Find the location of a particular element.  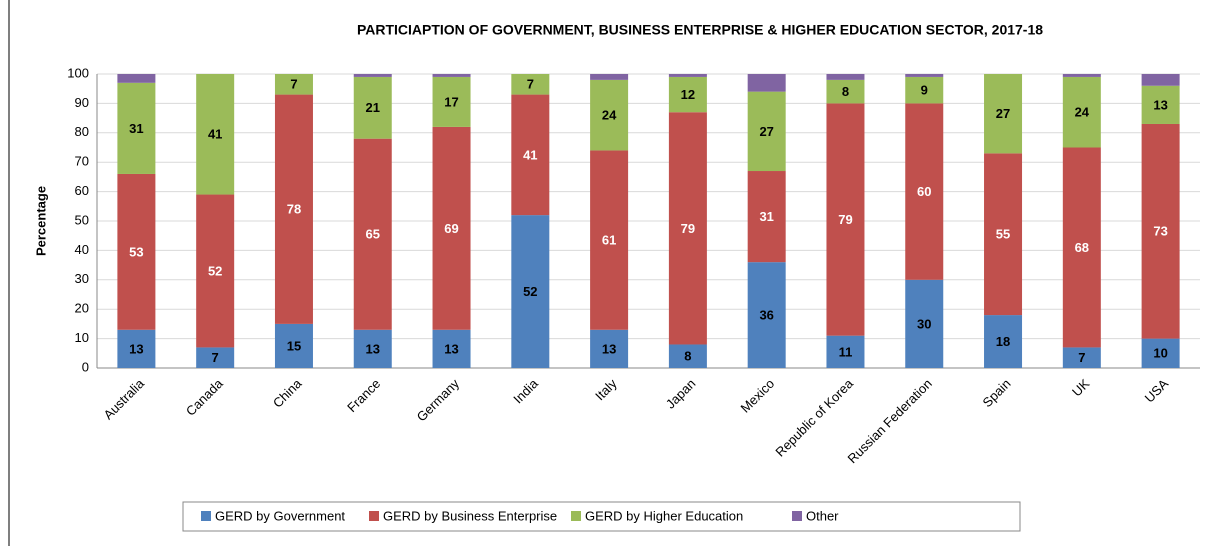

data-label: 15 is located at coordinates (294, 345).